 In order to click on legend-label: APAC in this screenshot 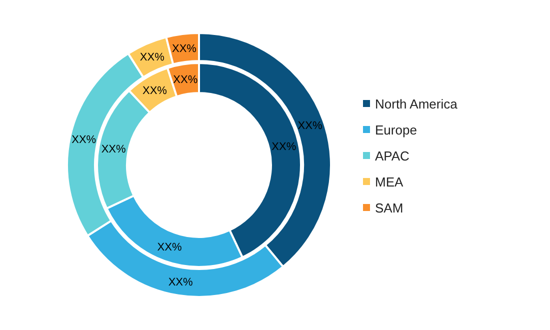, I will do `click(392, 156)`.